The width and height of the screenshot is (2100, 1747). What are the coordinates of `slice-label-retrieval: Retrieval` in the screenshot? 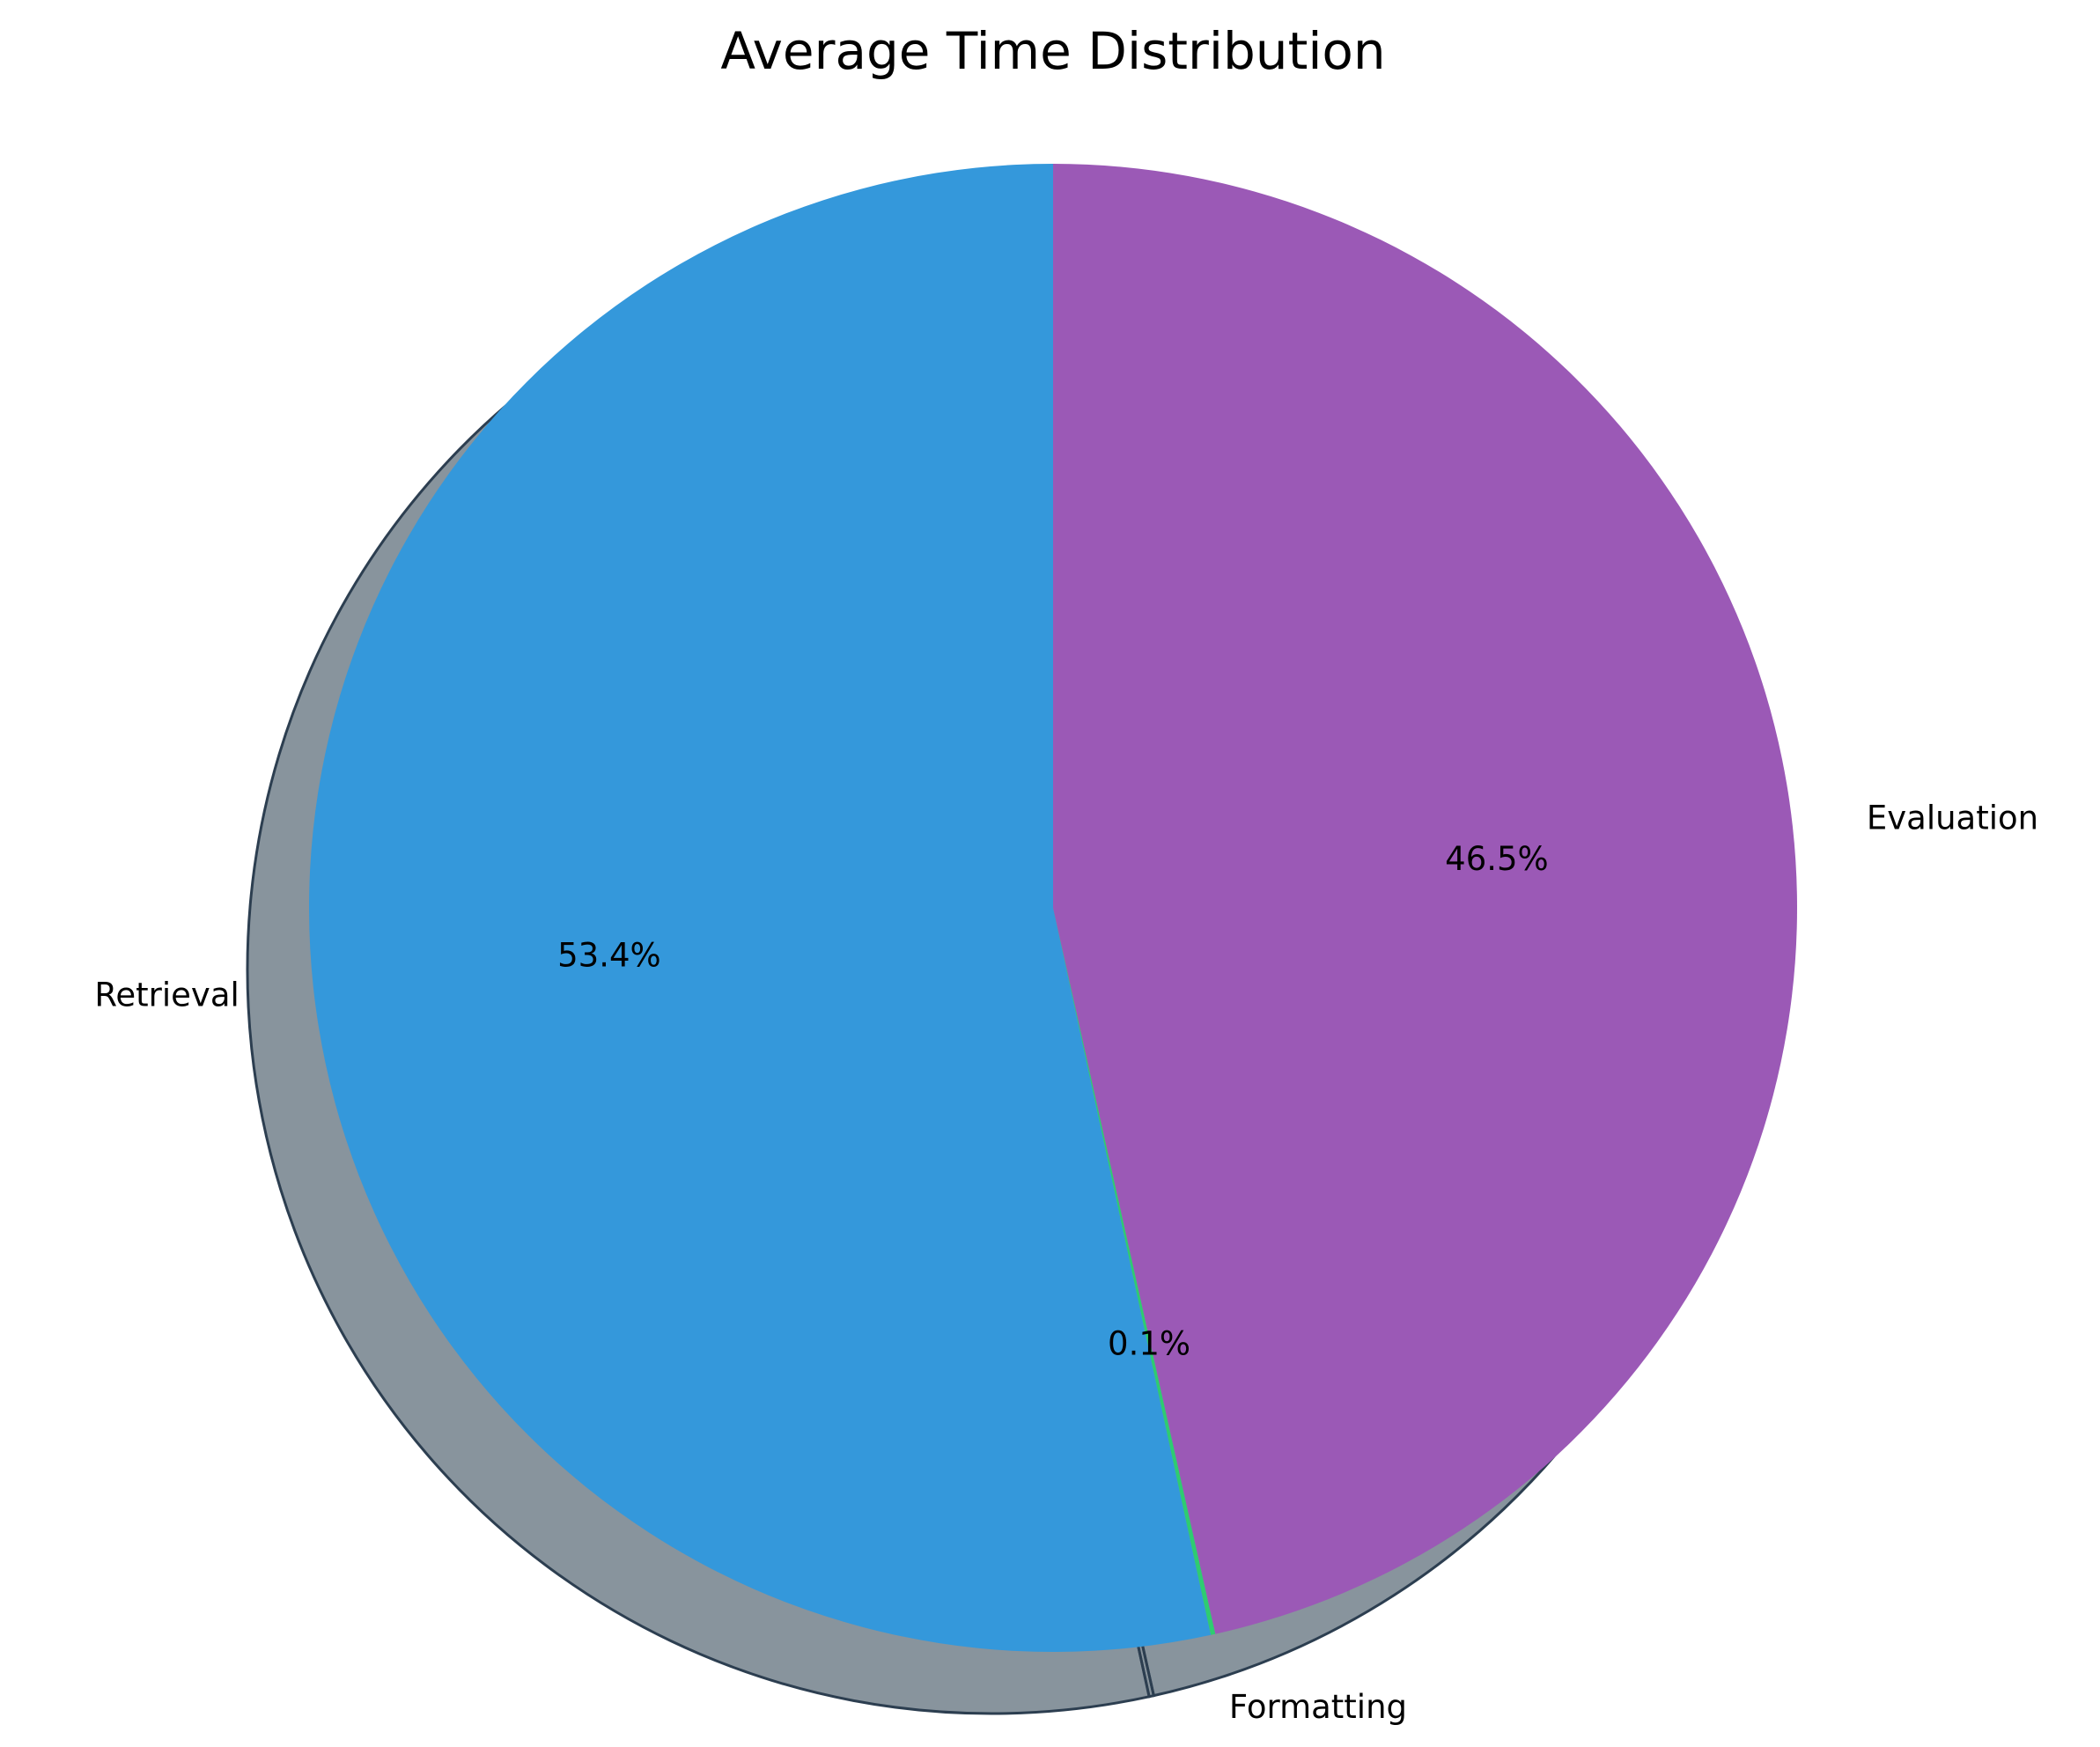 It's located at (166, 995).